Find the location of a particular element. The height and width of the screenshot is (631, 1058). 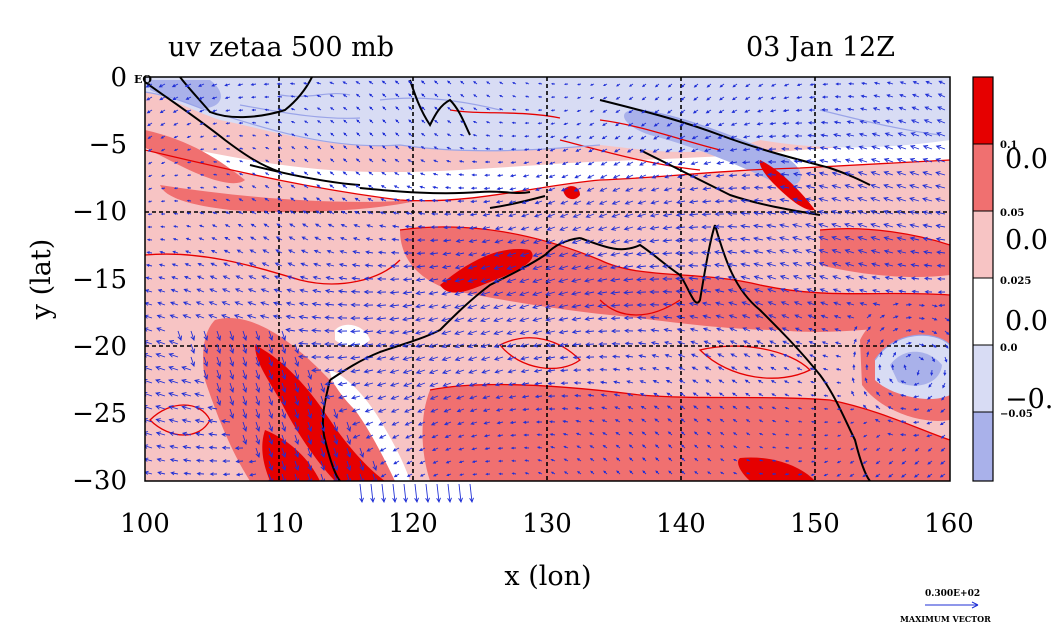

positive-vorticity-north-australia is located at coordinates (610, 294).